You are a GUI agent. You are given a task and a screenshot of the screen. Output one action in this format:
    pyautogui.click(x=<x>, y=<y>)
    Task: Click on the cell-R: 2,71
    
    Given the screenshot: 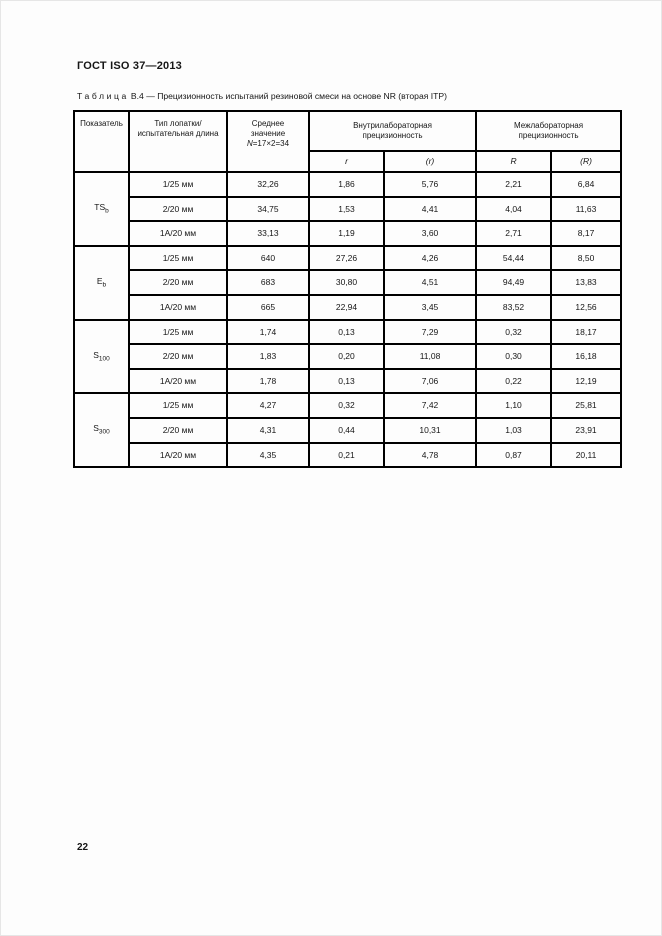 What is the action you would take?
    pyautogui.click(x=514, y=233)
    